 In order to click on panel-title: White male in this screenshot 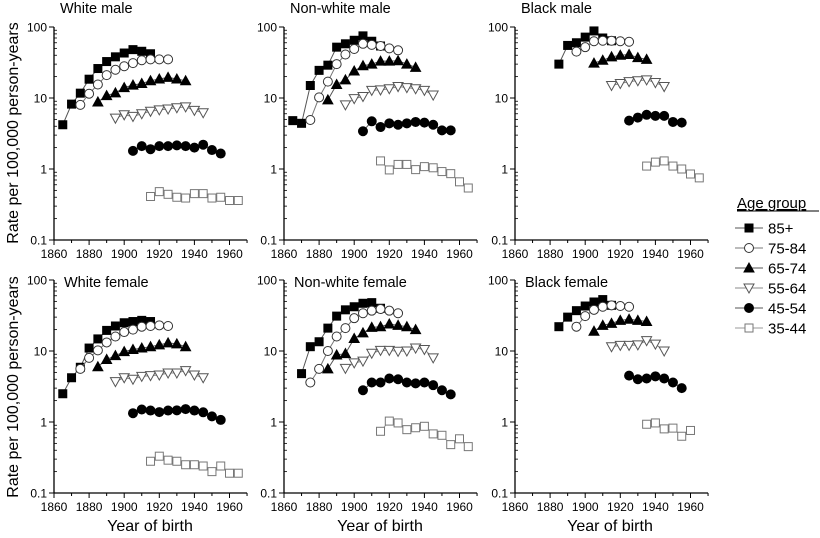, I will do `click(96, 9)`.